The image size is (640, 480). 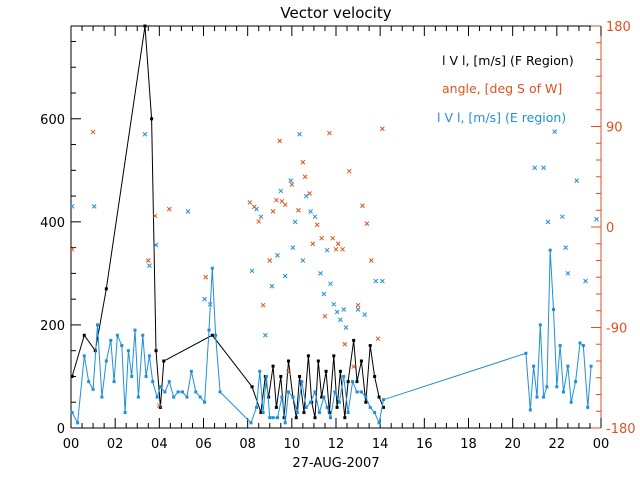 What do you see at coordinates (502, 88) in the screenshot?
I see `legend-entry-angle: angle, [deg S of W]` at bounding box center [502, 88].